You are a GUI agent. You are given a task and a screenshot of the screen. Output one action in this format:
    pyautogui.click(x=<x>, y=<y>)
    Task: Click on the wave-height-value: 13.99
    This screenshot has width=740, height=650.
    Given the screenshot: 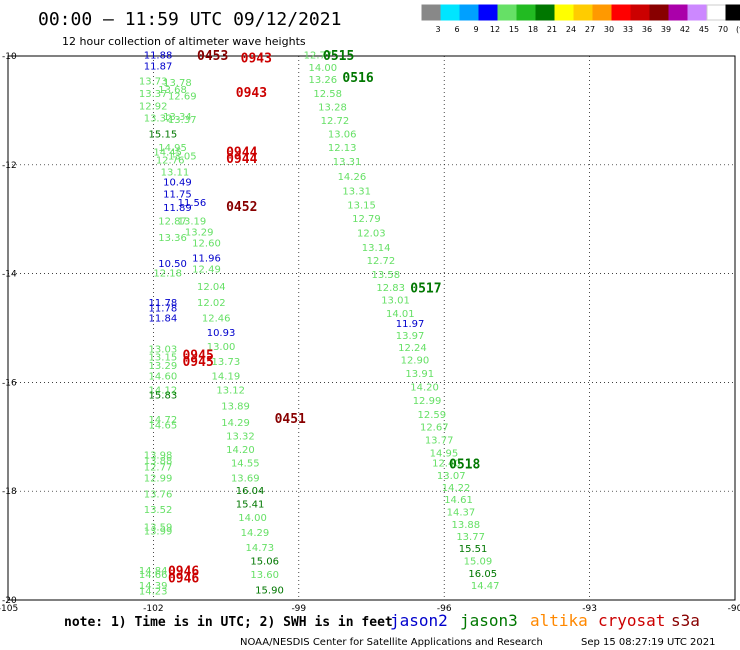 What is the action you would take?
    pyautogui.click(x=158, y=532)
    